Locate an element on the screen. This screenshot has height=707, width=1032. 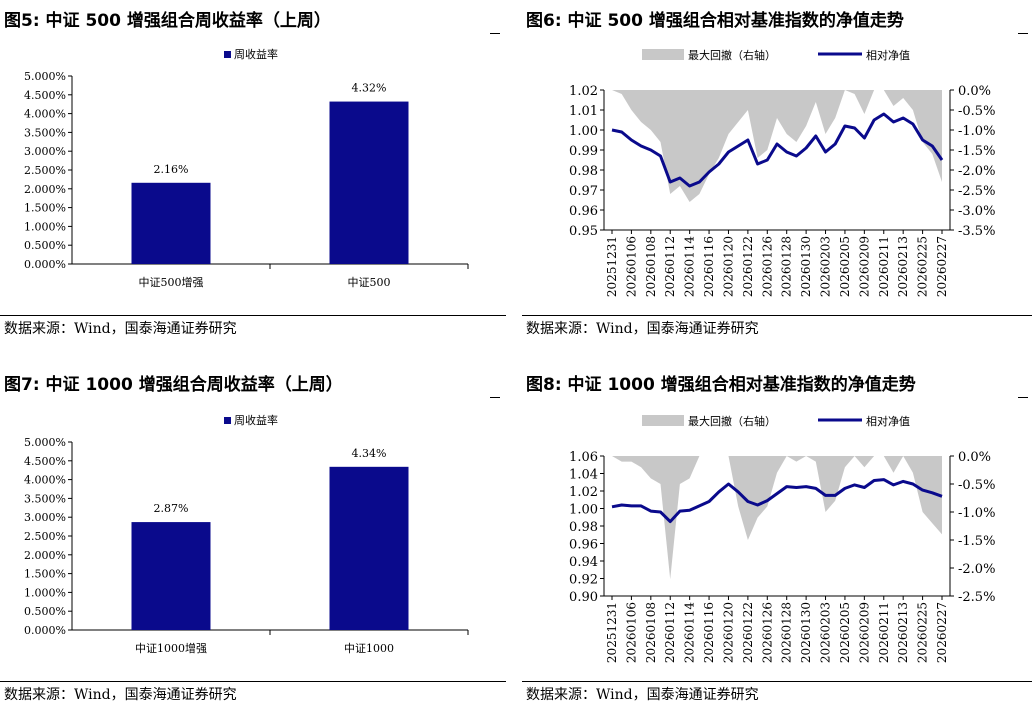
figure-5-title: 图5: 中证 500 增强组合周收益率（上周） is located at coordinates (167, 21).